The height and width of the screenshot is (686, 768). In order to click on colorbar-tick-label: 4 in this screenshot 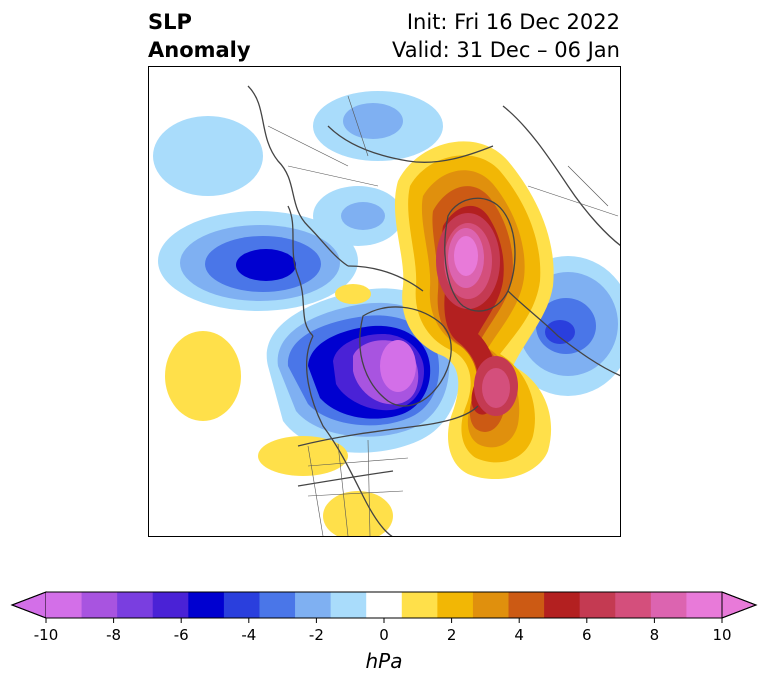, I will do `click(519, 635)`.